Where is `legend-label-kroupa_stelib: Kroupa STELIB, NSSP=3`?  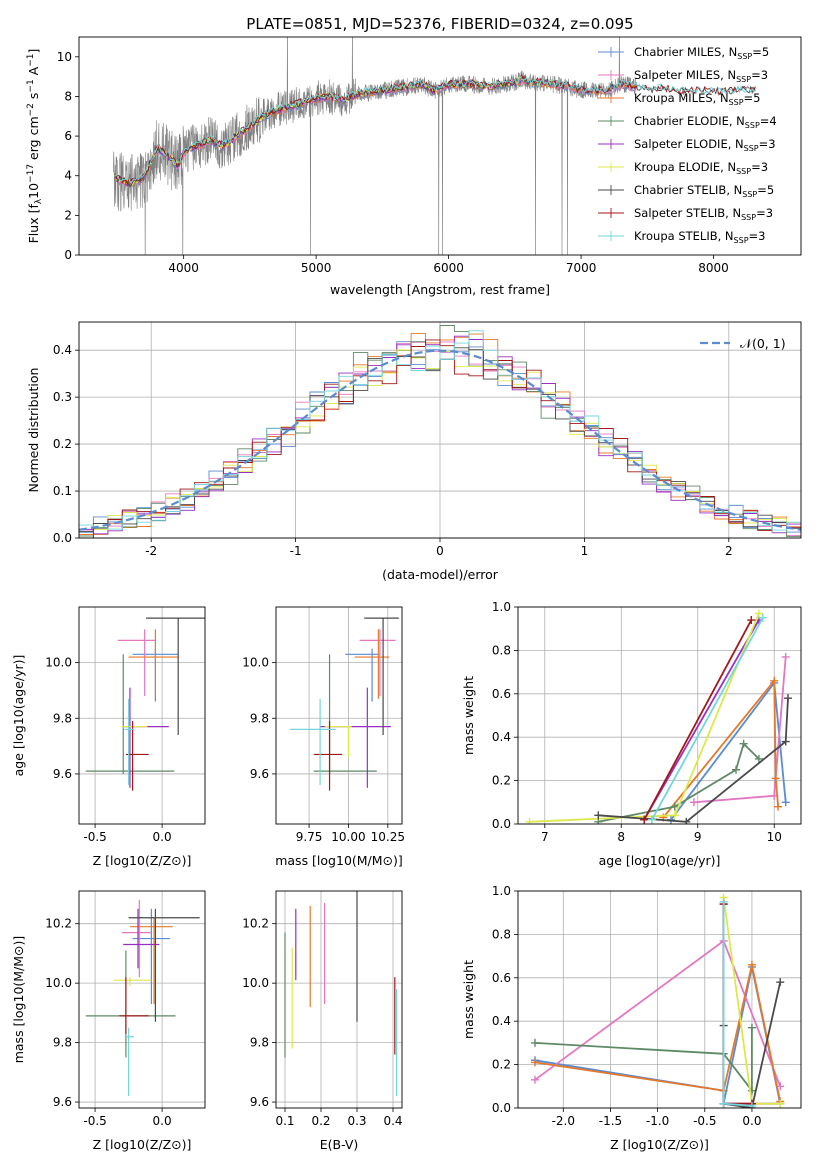
legend-label-kroupa_stelib: Kroupa STELIB, NSSP=3 is located at coordinates (699, 237).